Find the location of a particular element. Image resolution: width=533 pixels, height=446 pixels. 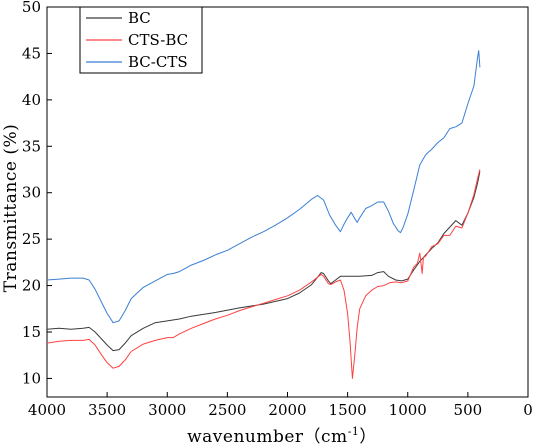

x-tick-label: 4000 is located at coordinates (47, 410).